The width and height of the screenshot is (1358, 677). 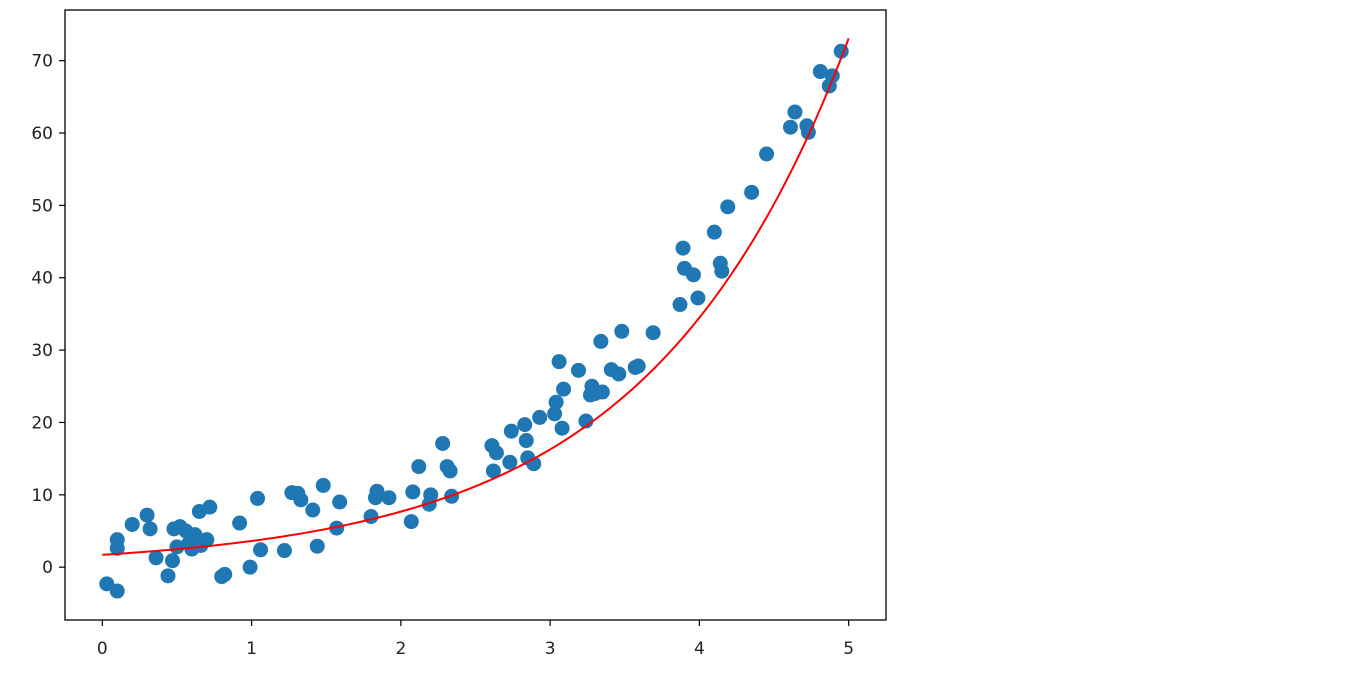 What do you see at coordinates (42, 351) in the screenshot?
I see `y-tick-label: 30` at bounding box center [42, 351].